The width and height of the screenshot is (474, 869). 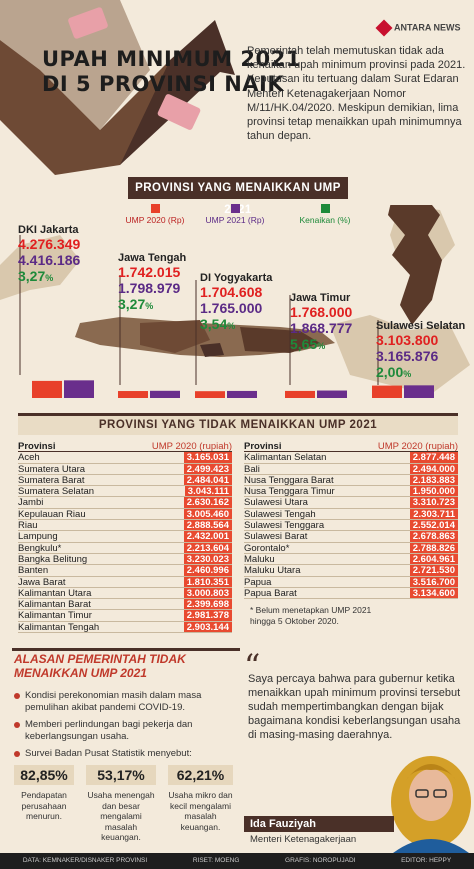 I want to click on legend-swatch-2020, so click(x=155, y=208).